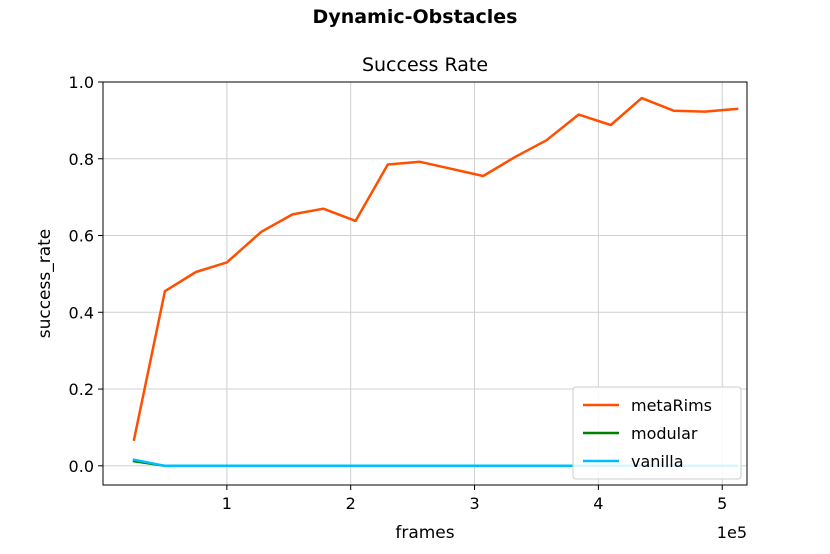  What do you see at coordinates (732, 532) in the screenshot?
I see `x-axis-offset-label: 1e5` at bounding box center [732, 532].